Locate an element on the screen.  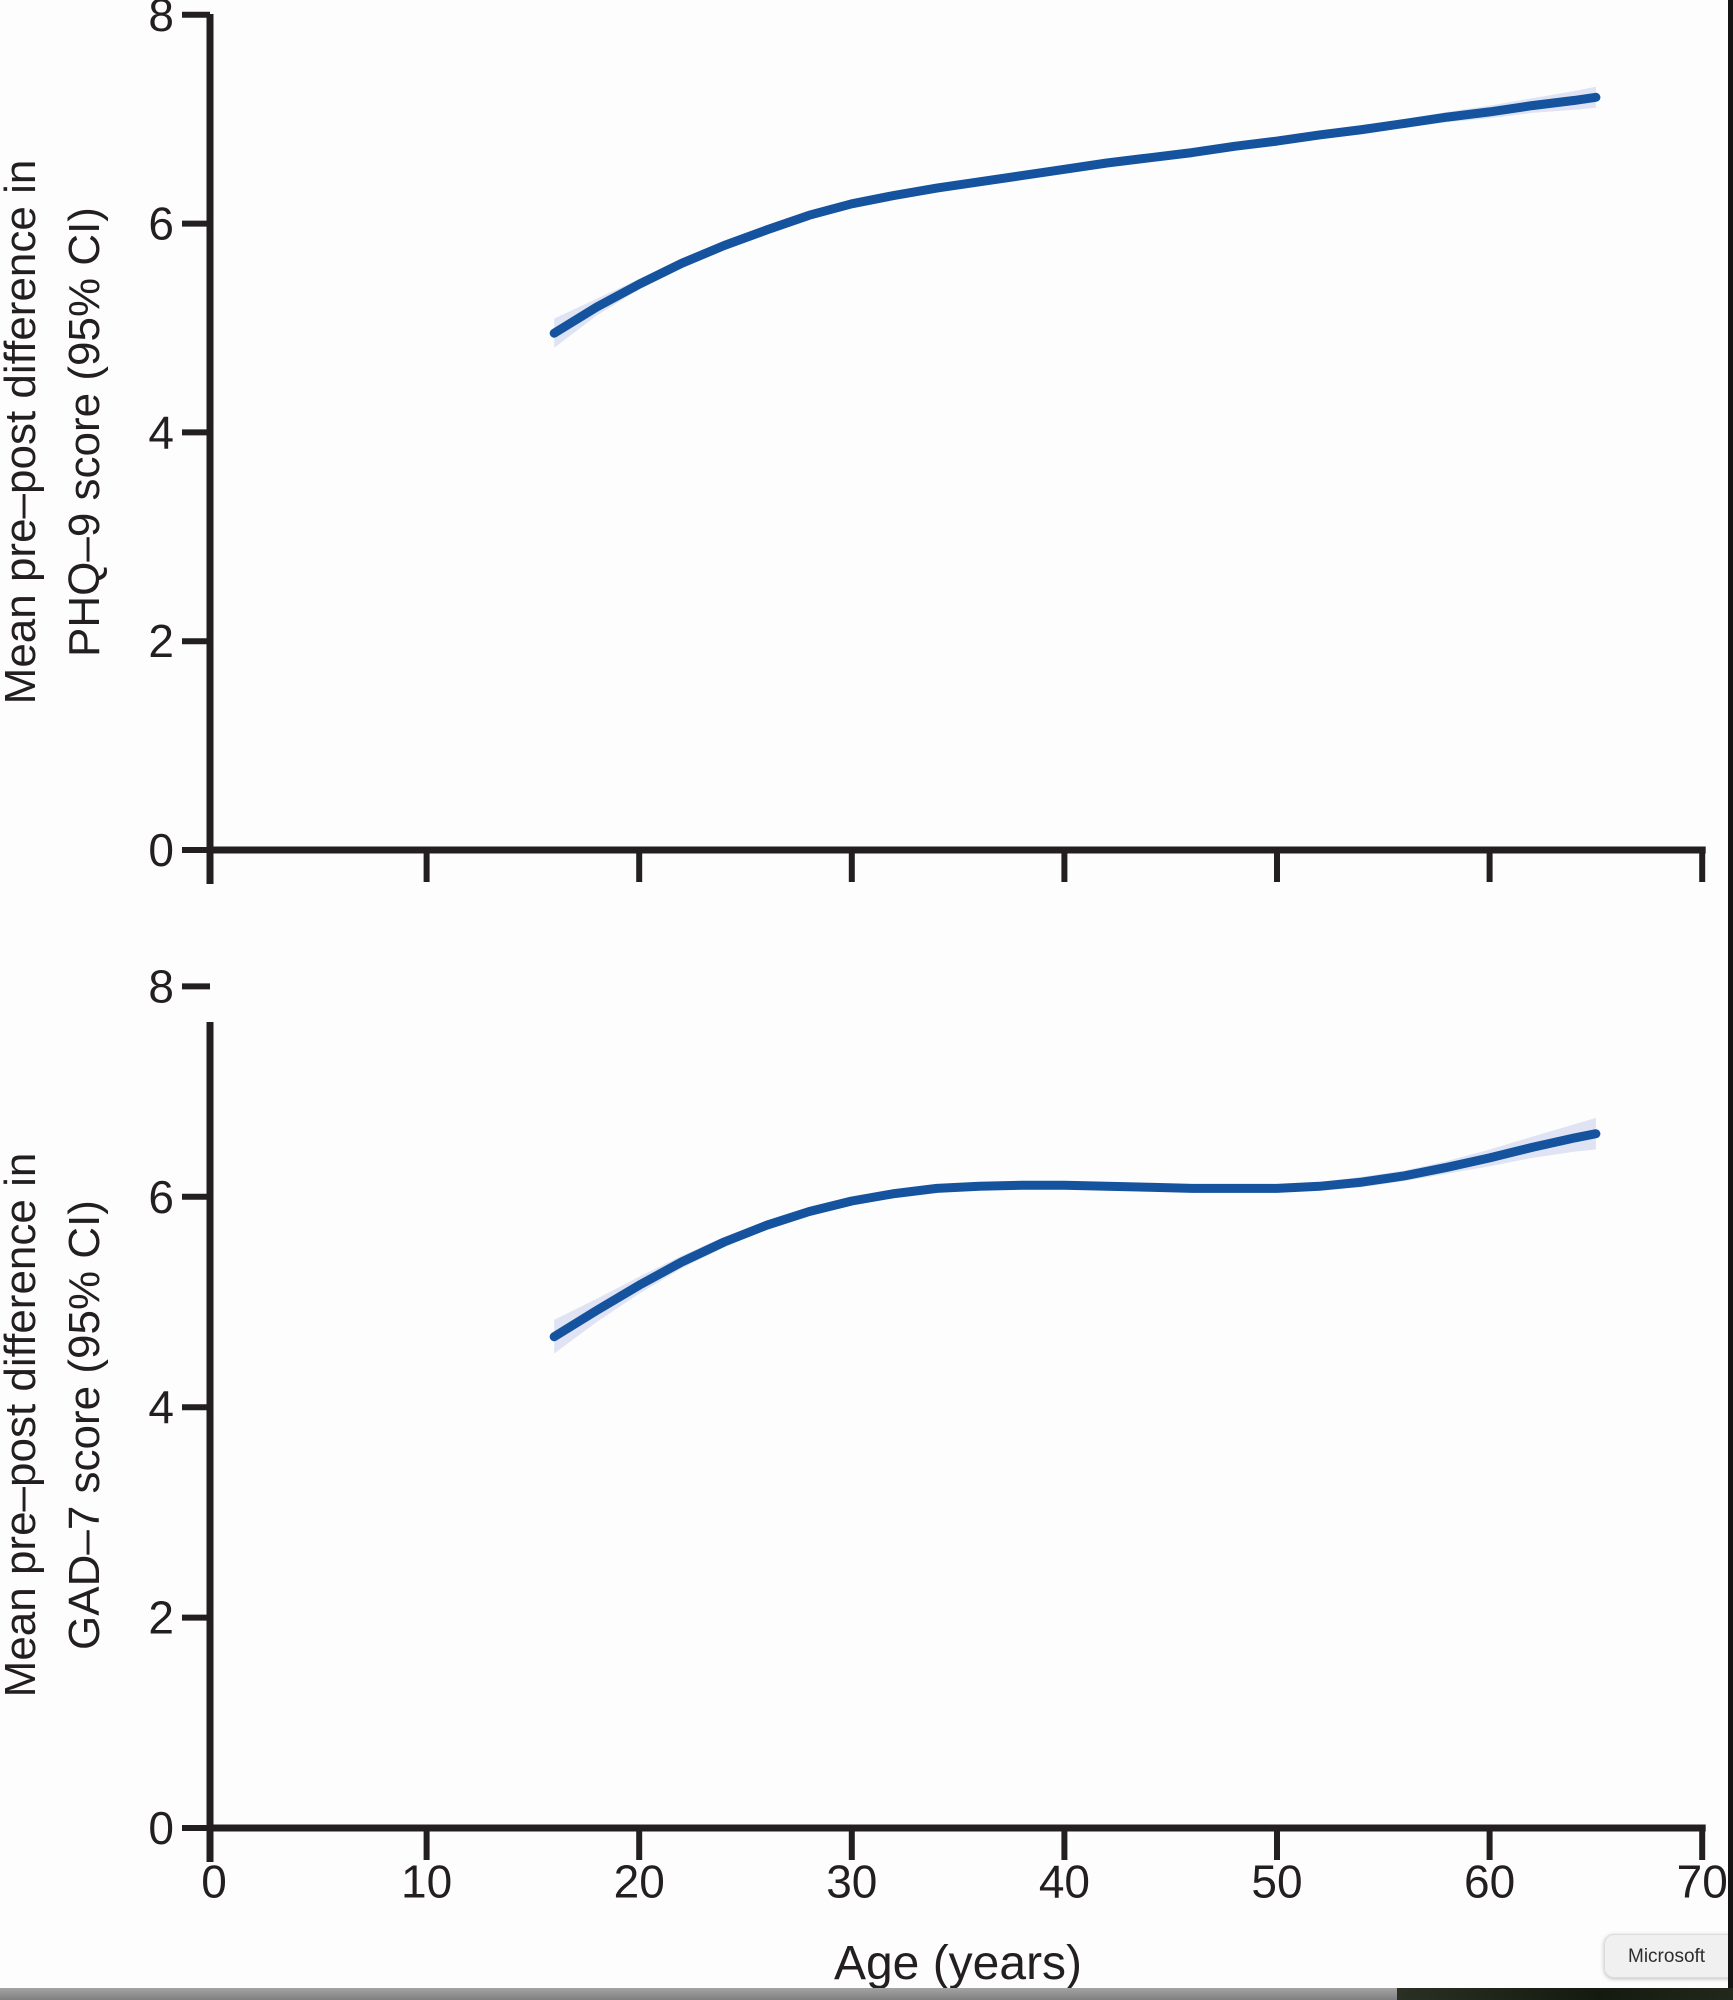
microsoft-tooltip-text: Microsoft is located at coordinates (1667, 1956).